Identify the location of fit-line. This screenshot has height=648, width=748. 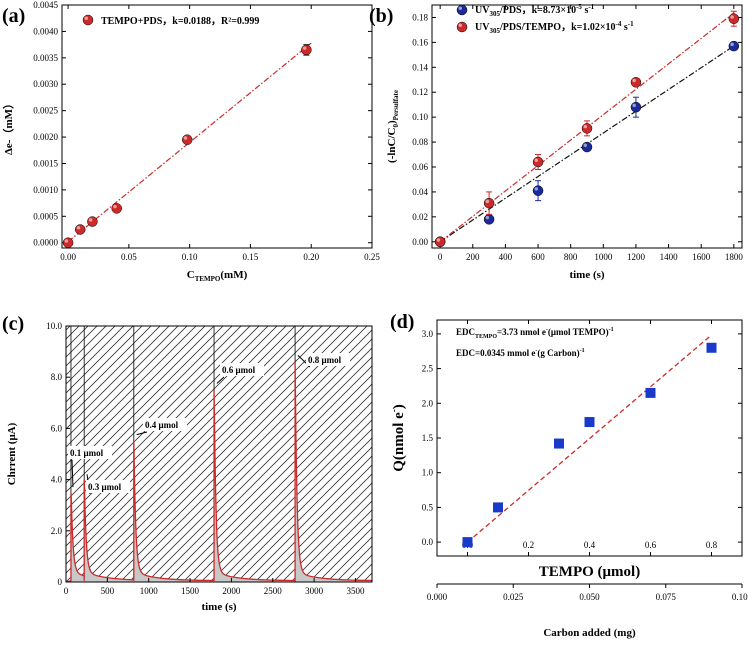
(589, 438).